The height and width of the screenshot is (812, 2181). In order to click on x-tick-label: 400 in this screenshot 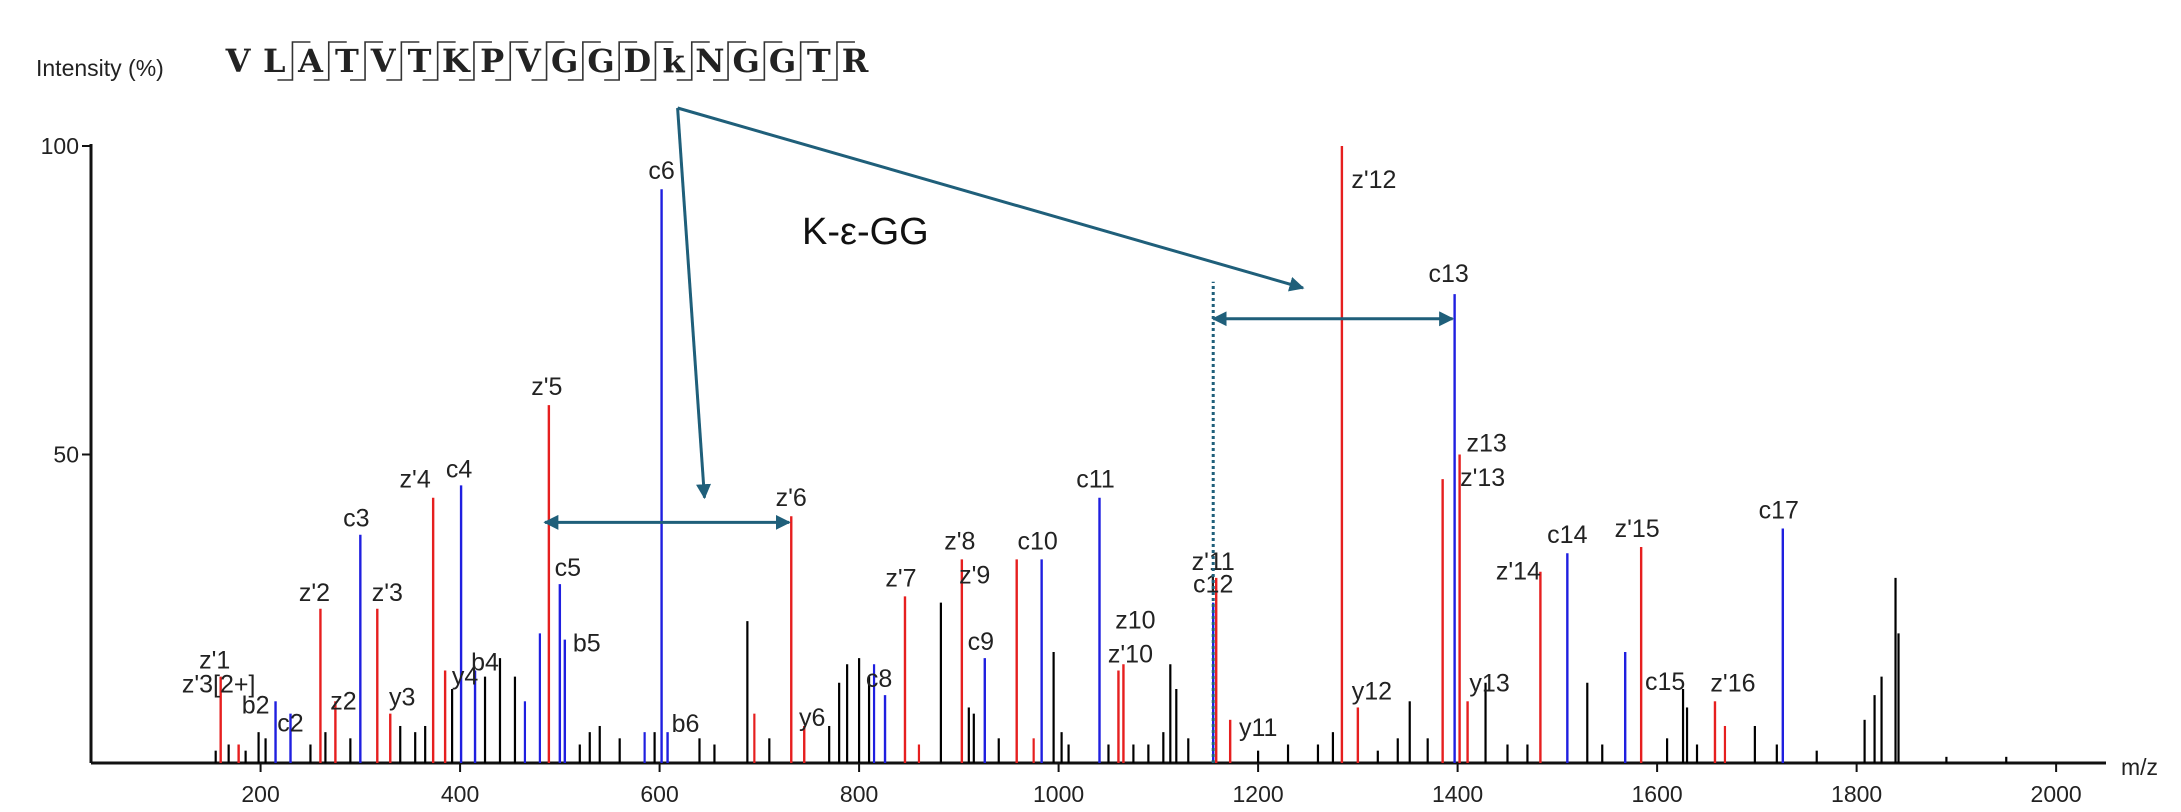, I will do `click(460, 794)`.